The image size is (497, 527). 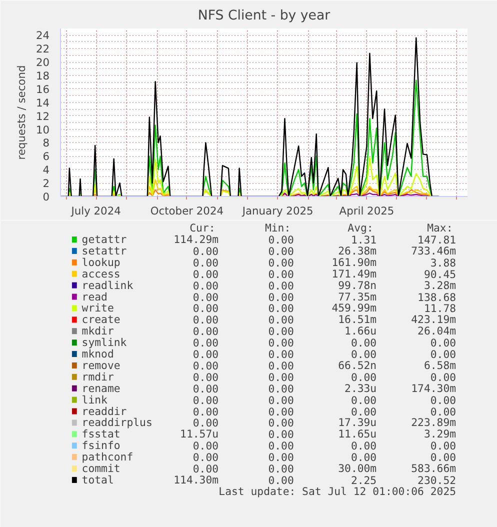 I want to click on text: 6.58m, so click(x=440, y=365).